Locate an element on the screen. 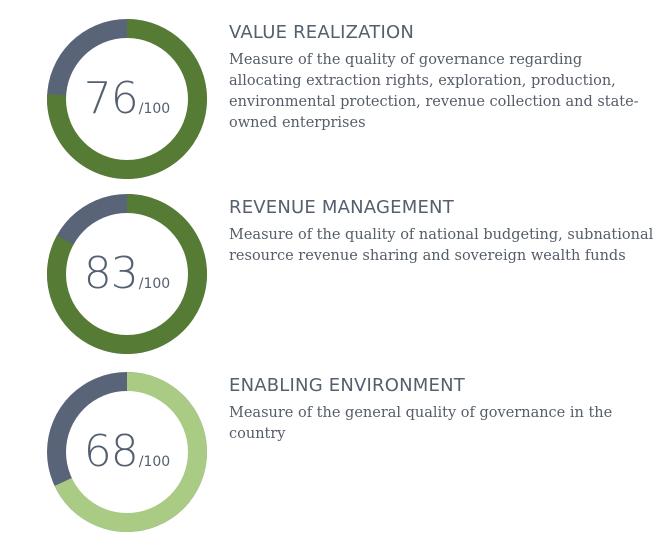 Image resolution: width=670 pixels, height=557 pixels. score-value: 83 is located at coordinates (111, 273).